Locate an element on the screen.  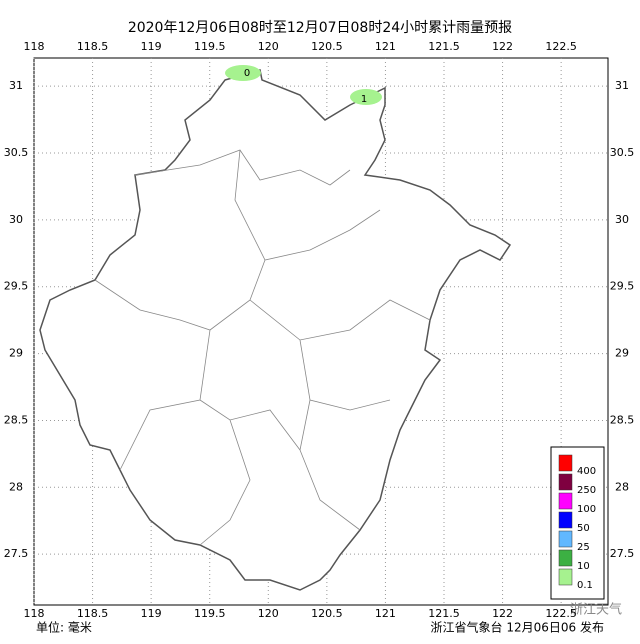
issuer: 浙江省气象台 12月06日06 发布 is located at coordinates (517, 627).